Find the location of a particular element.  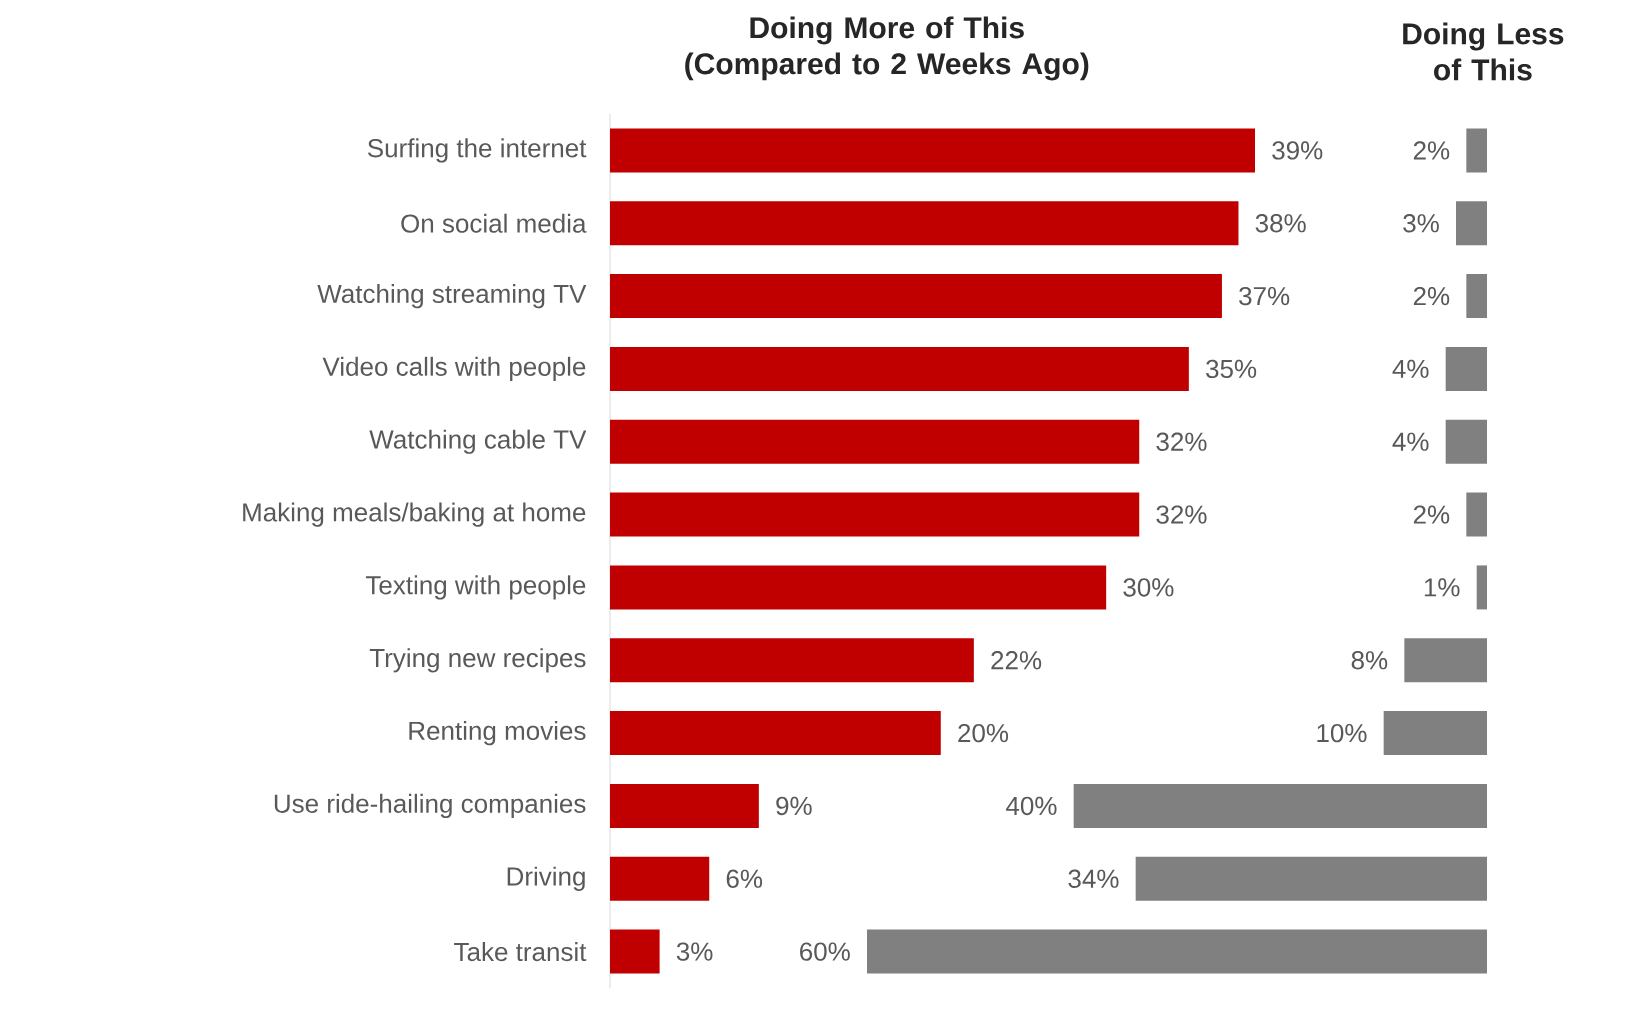

data-label: 22% is located at coordinates (1016, 660).